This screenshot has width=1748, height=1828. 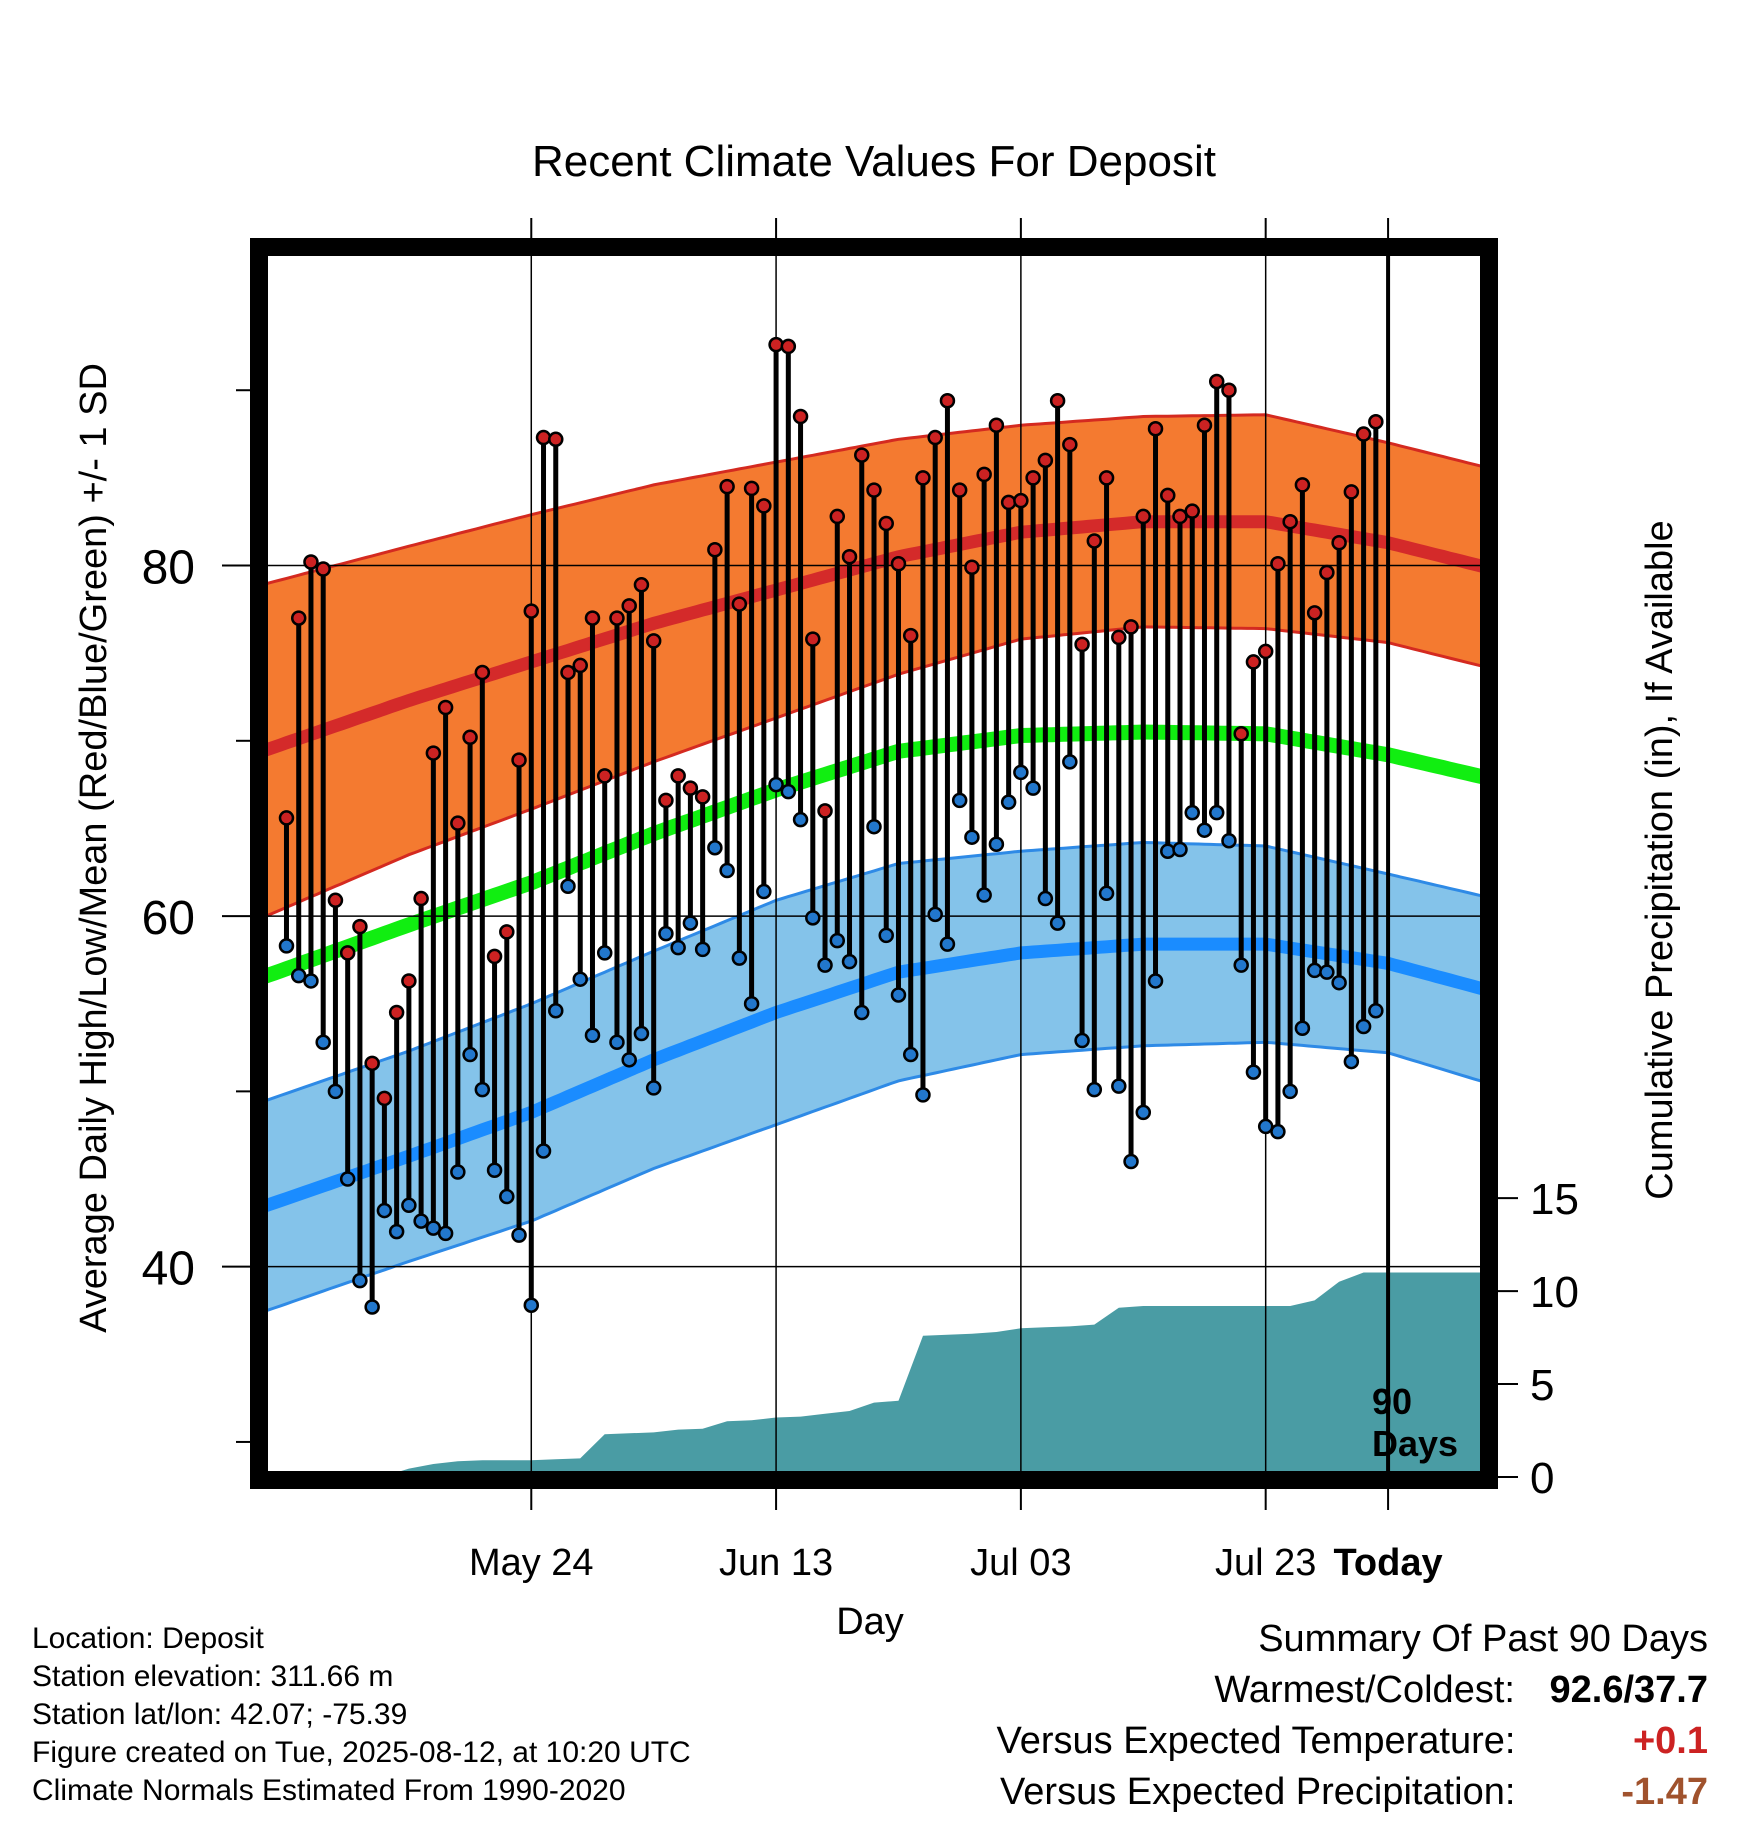 I want to click on precip-area, so click(x=874, y=1374).